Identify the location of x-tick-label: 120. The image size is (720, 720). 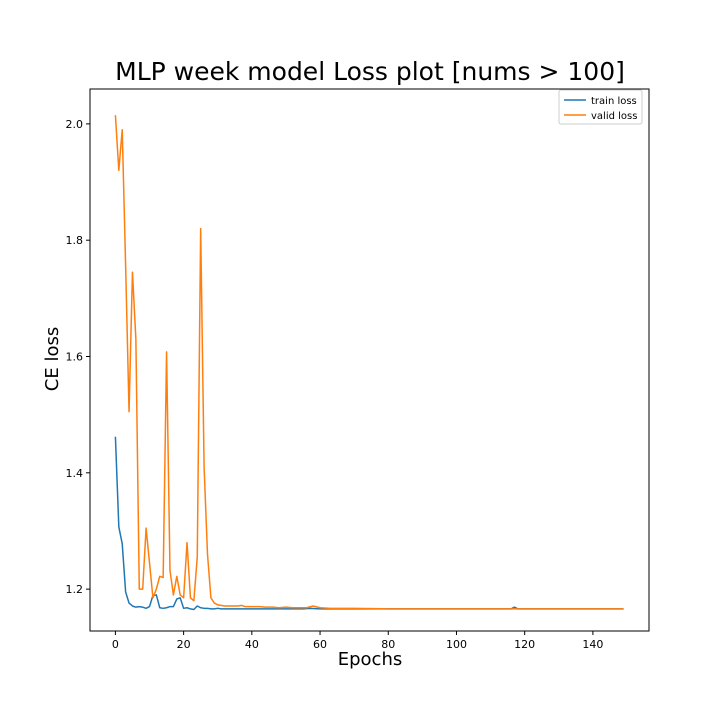
(524, 644).